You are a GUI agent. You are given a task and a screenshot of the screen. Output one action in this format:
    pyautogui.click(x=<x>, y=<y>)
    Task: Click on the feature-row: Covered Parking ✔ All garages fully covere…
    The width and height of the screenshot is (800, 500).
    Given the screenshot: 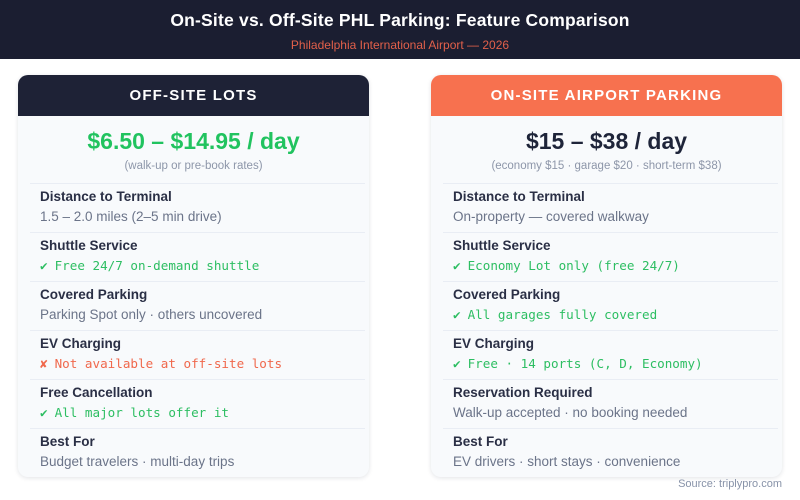 What is the action you would take?
    pyautogui.click(x=606, y=305)
    